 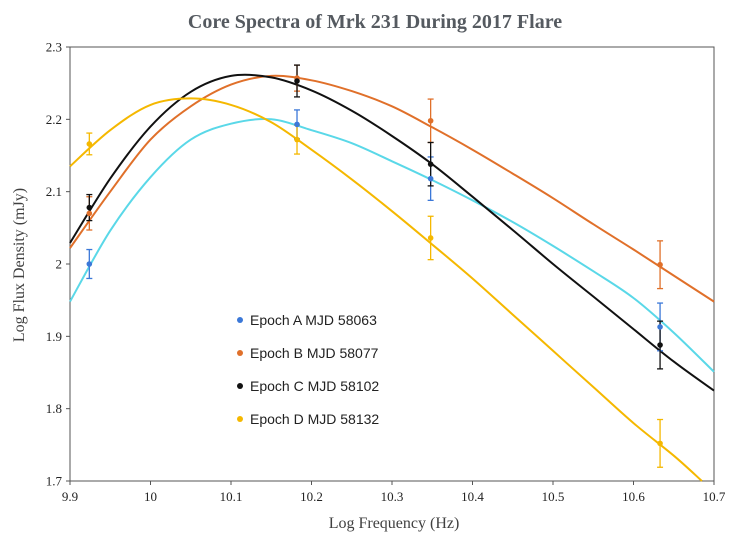 I want to click on legend-label: Epoch C MJD 58102, so click(x=314, y=386).